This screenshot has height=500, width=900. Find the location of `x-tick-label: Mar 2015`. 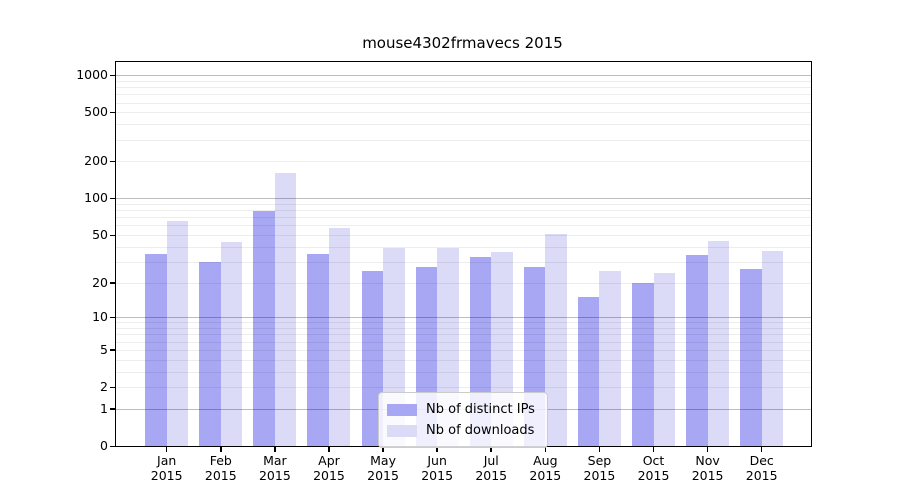

x-tick-label: Mar 2015 is located at coordinates (274, 468).